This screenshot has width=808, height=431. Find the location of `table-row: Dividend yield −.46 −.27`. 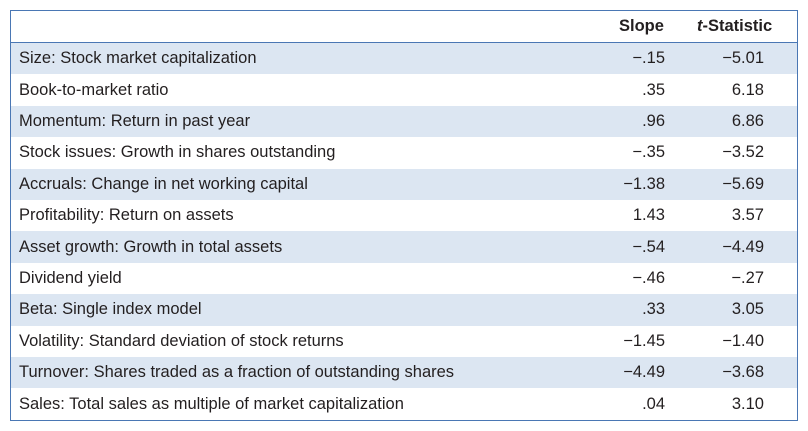

table-row: Dividend yield −.46 −.27 is located at coordinates (404, 278).